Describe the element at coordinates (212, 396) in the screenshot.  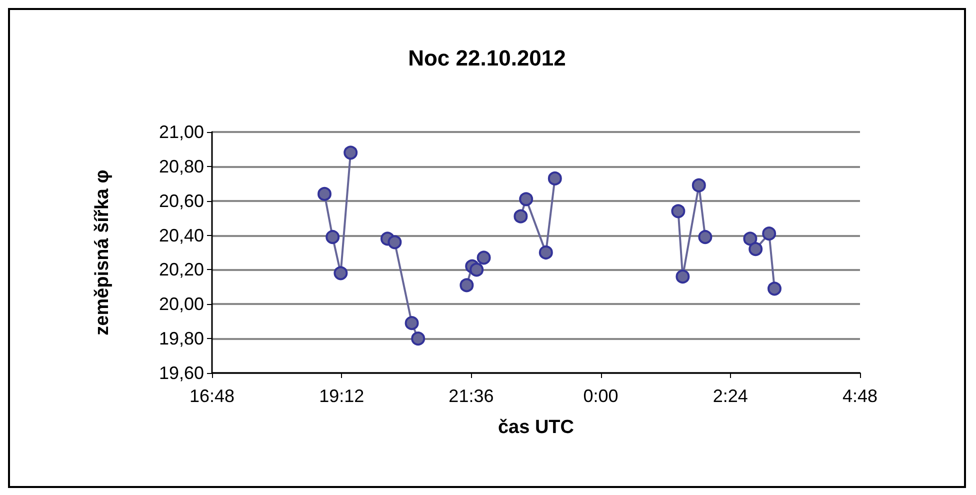
I see `x-tick-label: 16:48` at that location.